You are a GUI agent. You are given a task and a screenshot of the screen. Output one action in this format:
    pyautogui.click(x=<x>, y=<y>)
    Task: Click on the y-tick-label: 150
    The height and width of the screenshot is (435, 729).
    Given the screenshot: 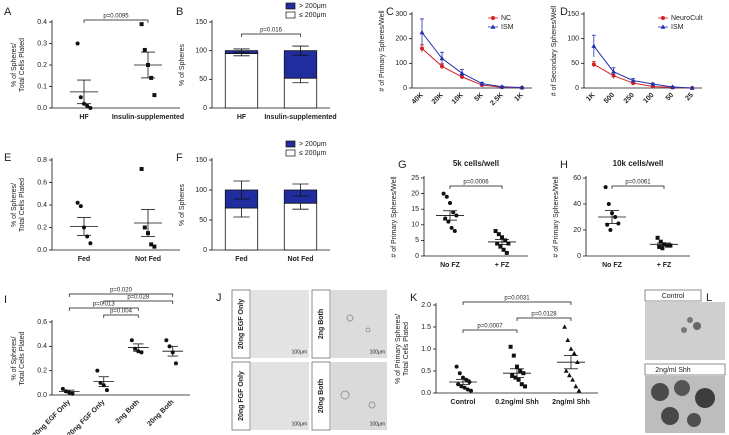 What is the action you would take?
    pyautogui.click(x=573, y=14)
    